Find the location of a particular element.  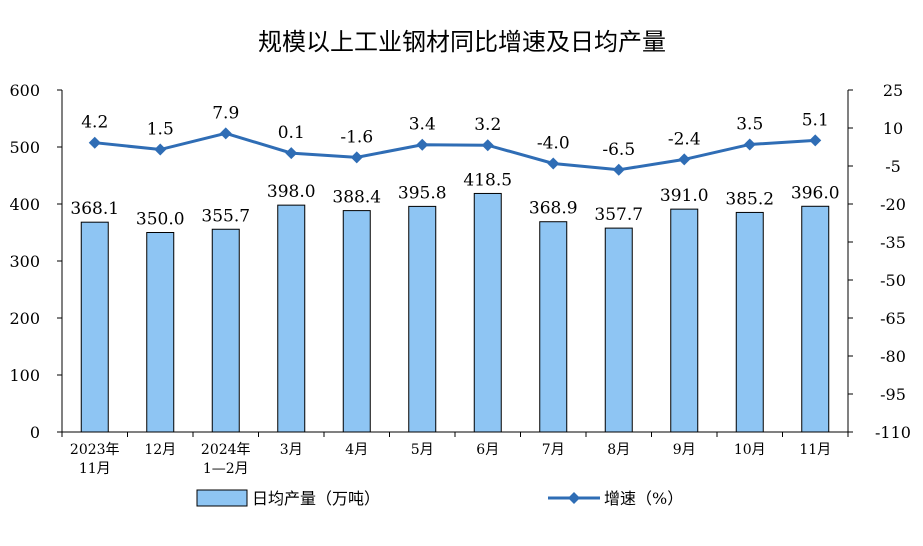

x-tick-label: 3月 is located at coordinates (291, 450).